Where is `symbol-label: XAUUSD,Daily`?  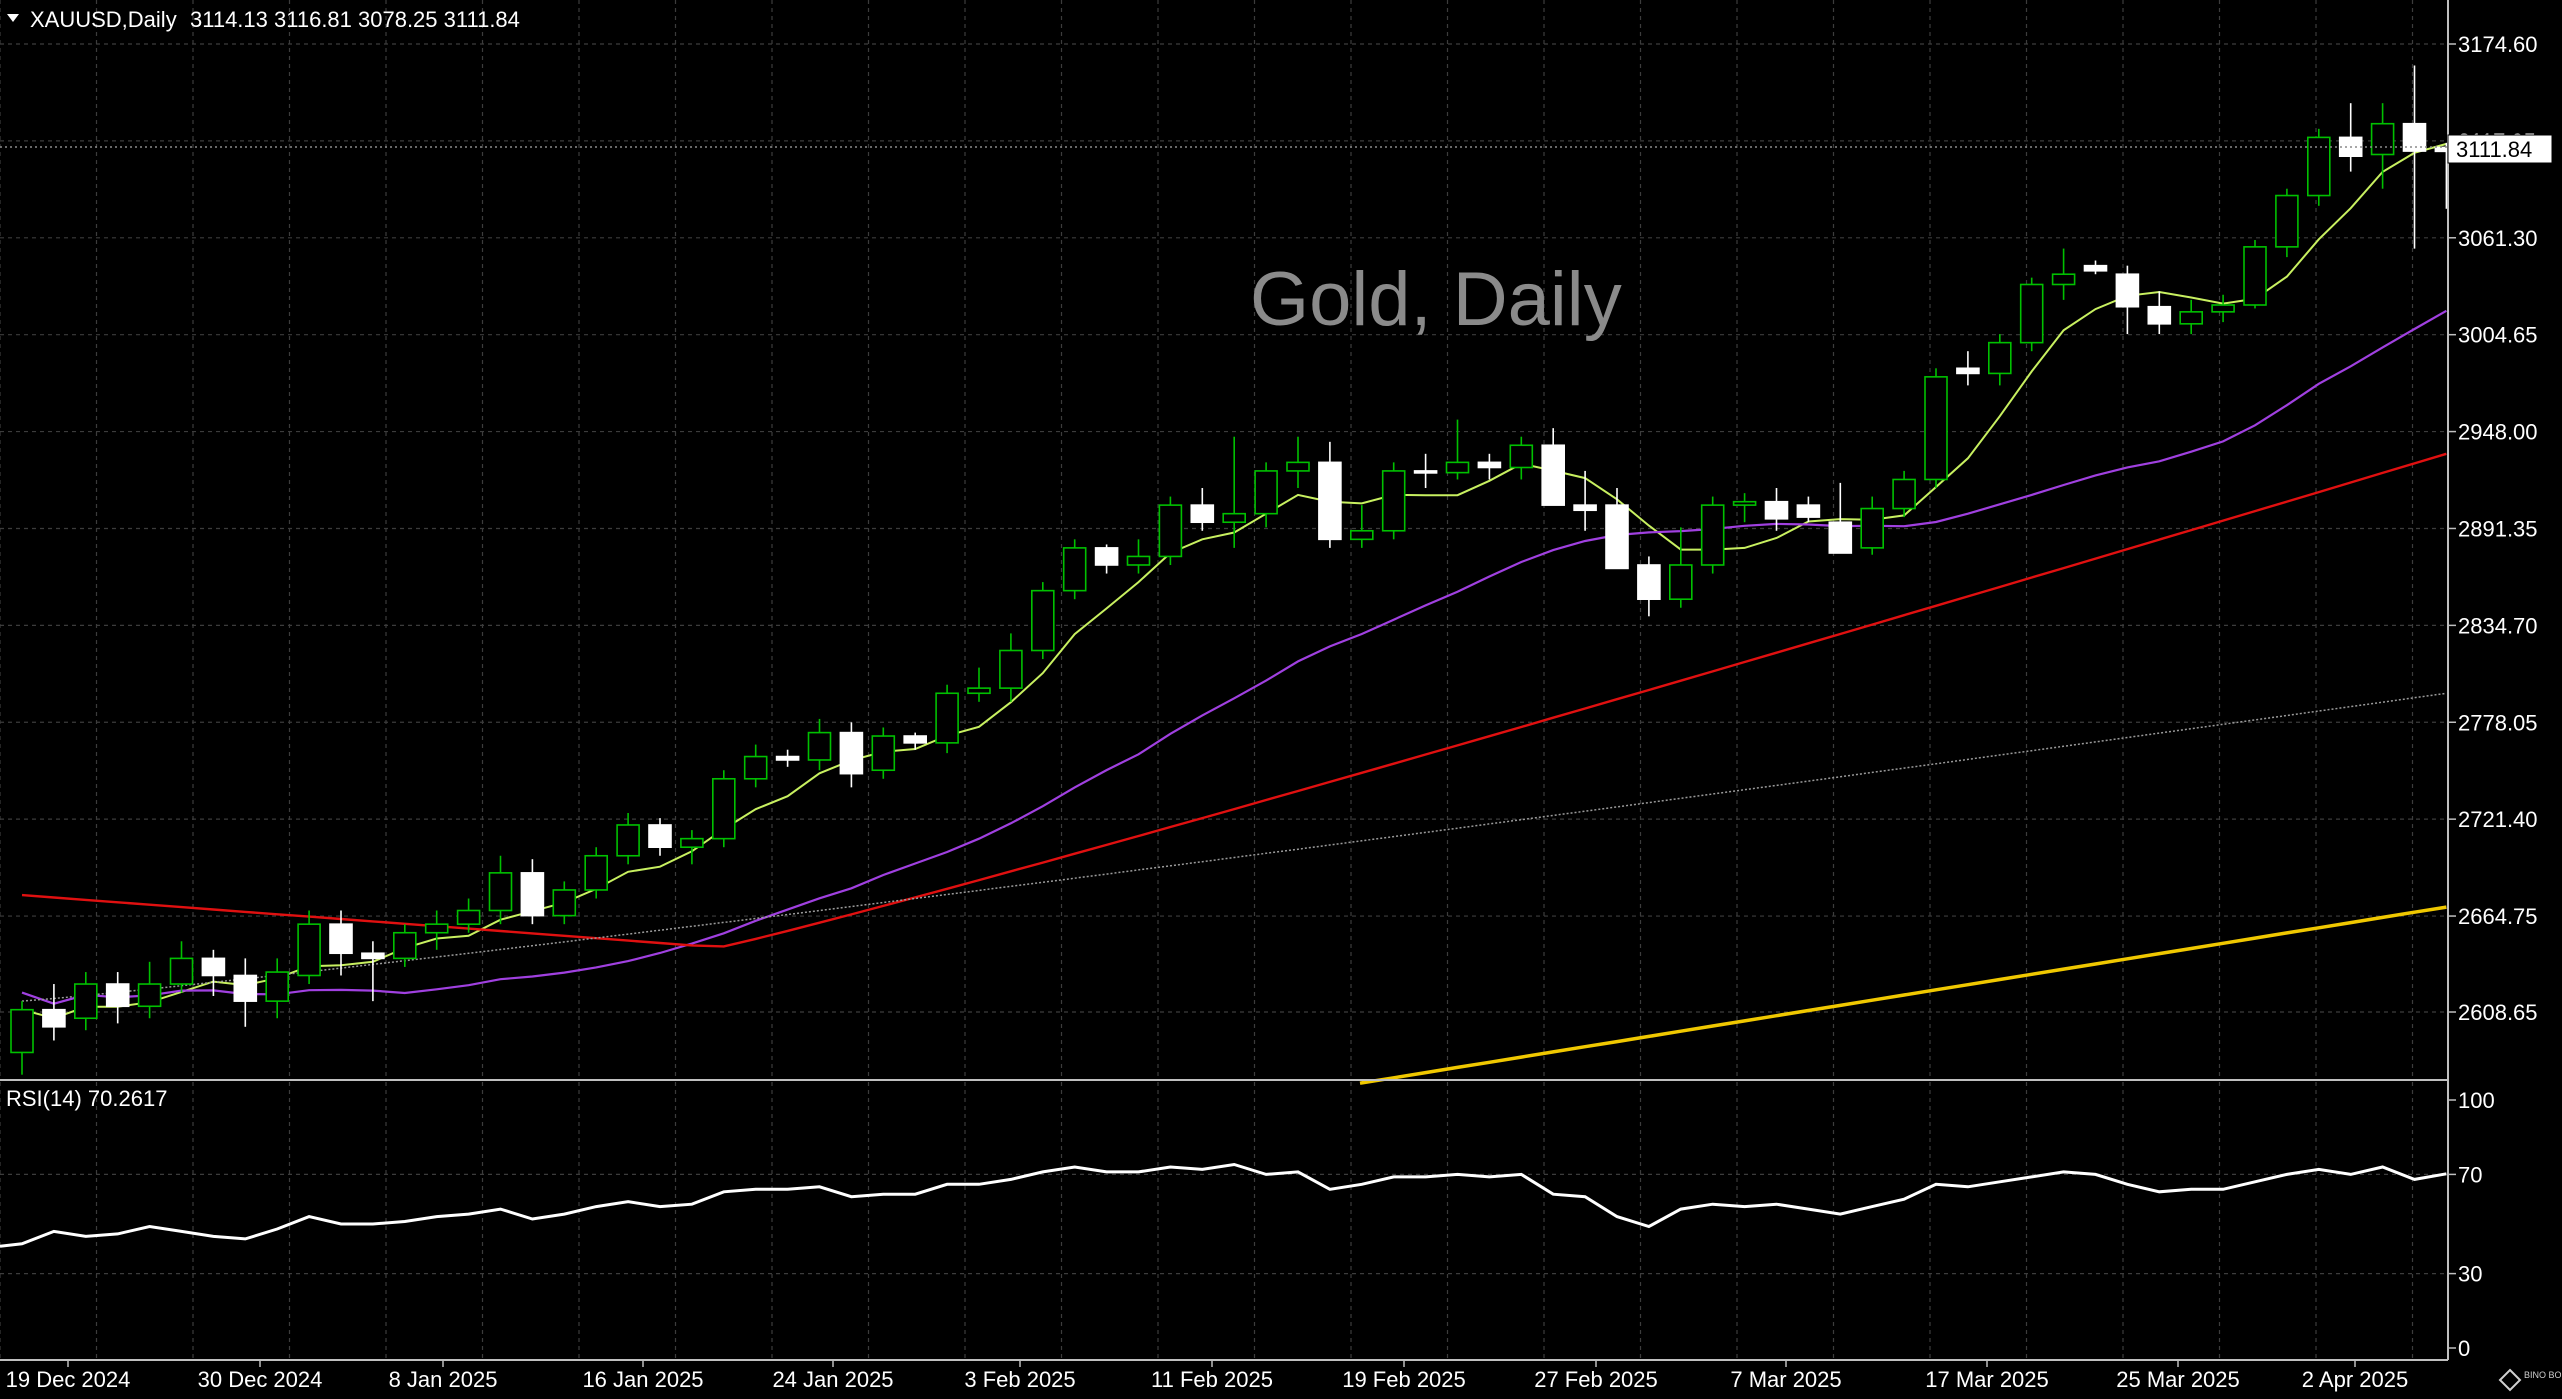
symbol-label: XAUUSD,Daily is located at coordinates (103, 19).